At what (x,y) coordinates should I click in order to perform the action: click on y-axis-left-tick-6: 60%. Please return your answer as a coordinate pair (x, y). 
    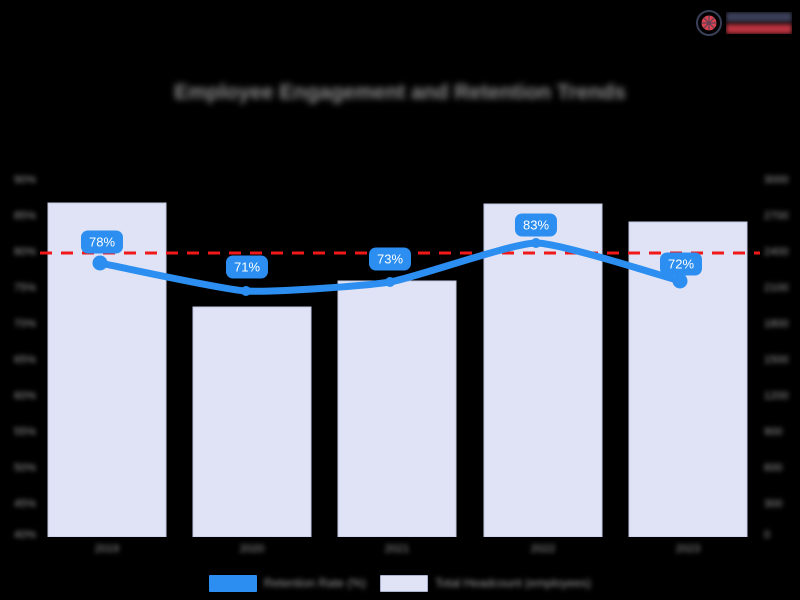
    Looking at the image, I should click on (24, 396).